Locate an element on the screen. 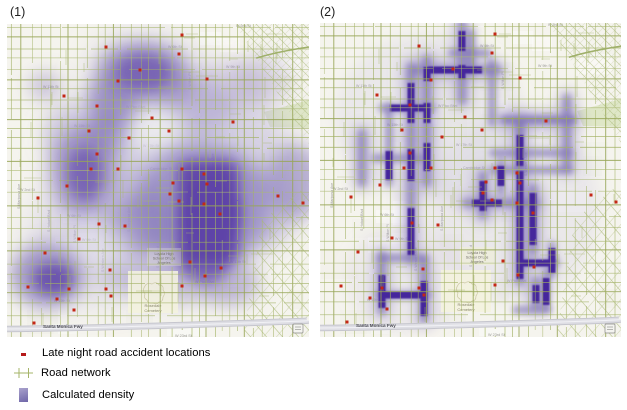 The width and height of the screenshot is (627, 410). svg-text: W 9th St is located at coordinates (545, 66).